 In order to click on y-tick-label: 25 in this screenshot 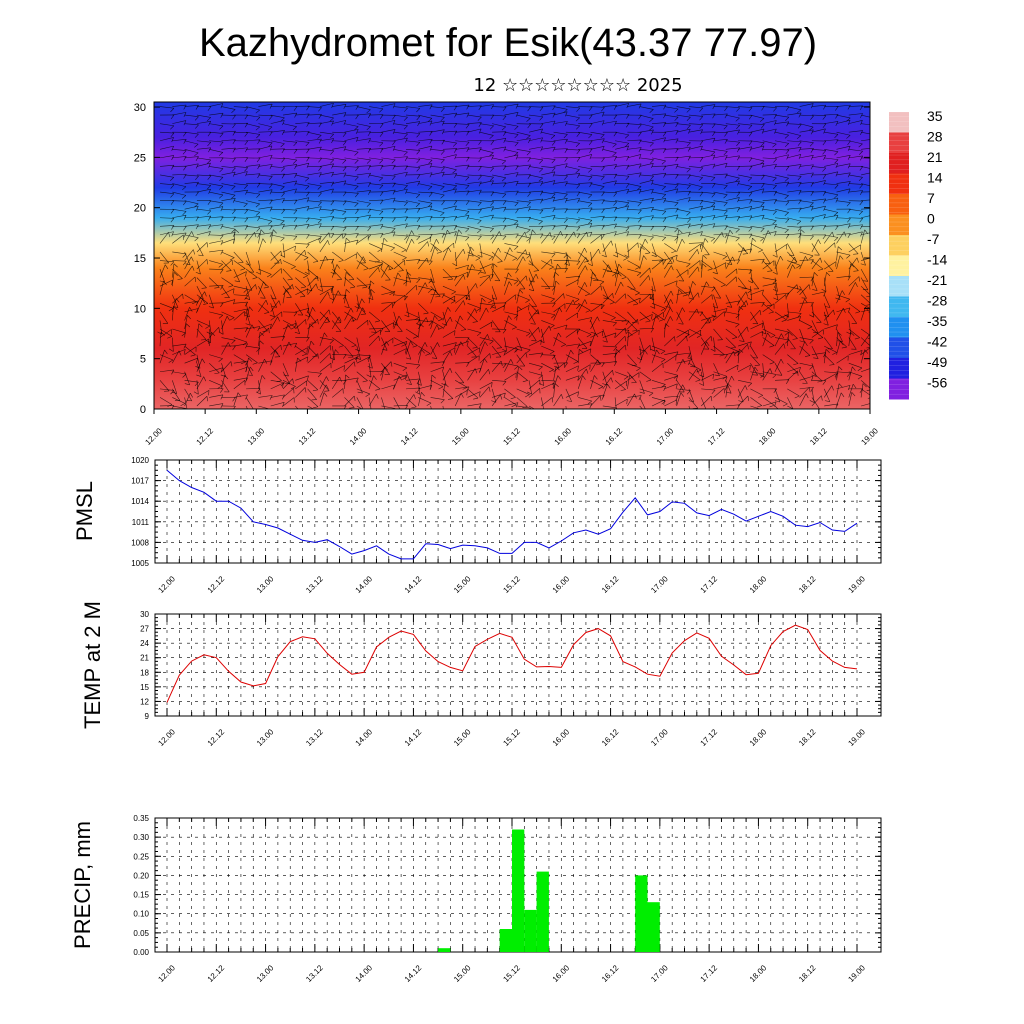, I will do `click(140, 158)`.